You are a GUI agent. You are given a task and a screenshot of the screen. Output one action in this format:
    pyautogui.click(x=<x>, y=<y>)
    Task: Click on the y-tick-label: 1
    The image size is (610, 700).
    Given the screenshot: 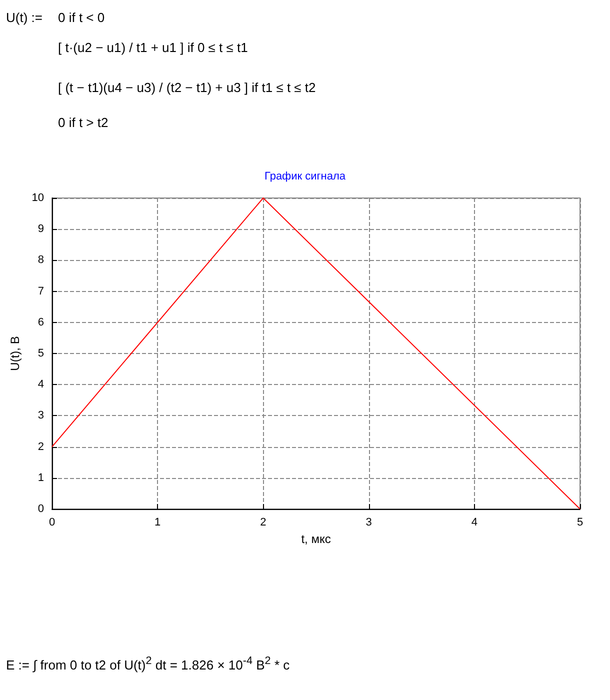 What is the action you would take?
    pyautogui.click(x=41, y=478)
    